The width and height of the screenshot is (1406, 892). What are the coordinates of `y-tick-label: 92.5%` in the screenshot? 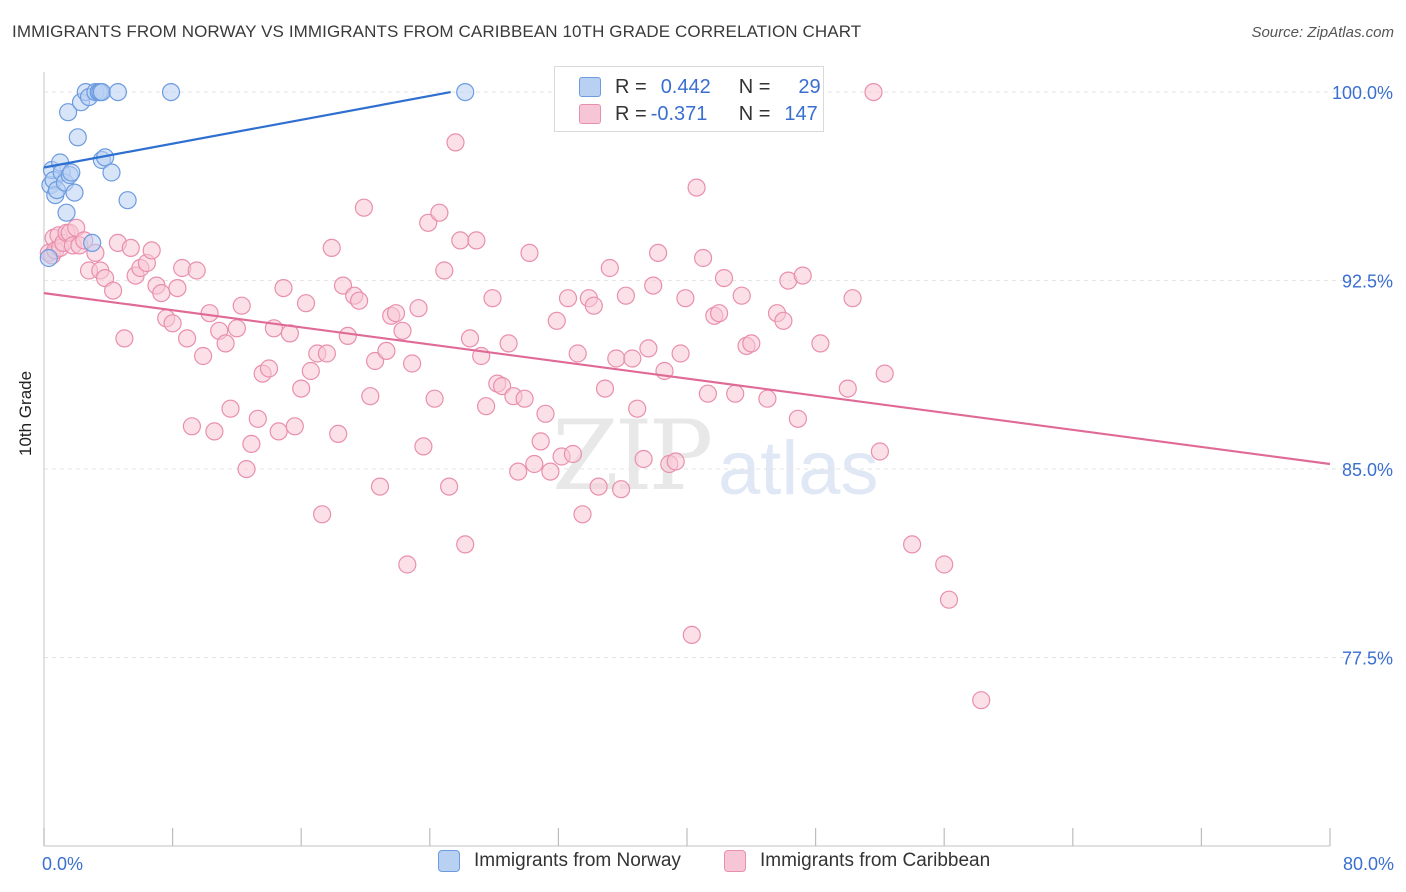 It's located at (1367, 282).